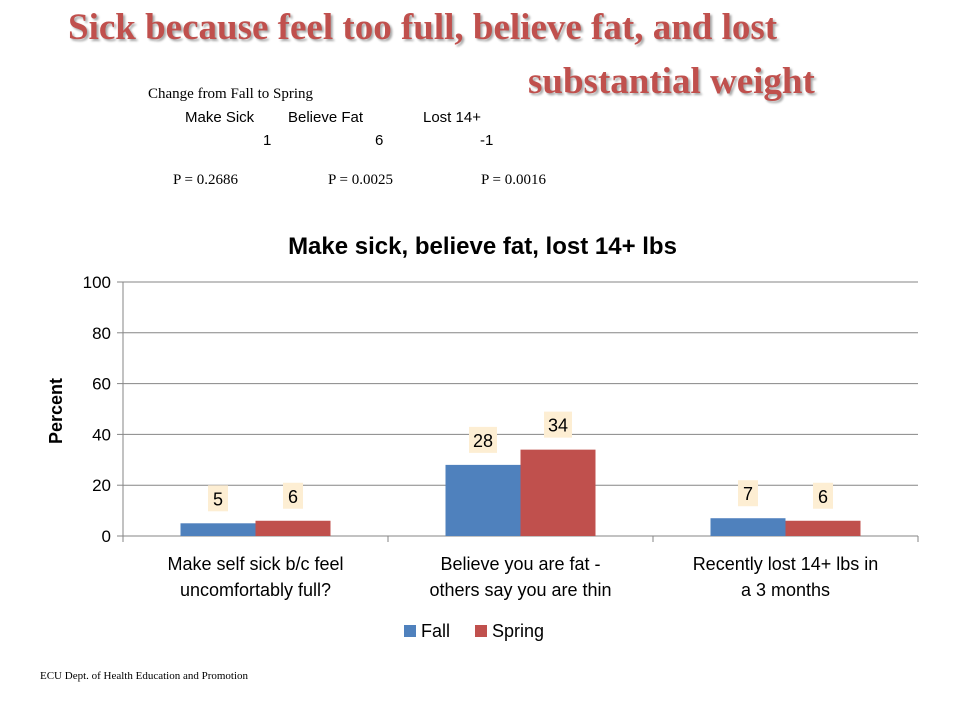 The height and width of the screenshot is (720, 960). What do you see at coordinates (481, 631) in the screenshot?
I see `legend-swatch-spring` at bounding box center [481, 631].